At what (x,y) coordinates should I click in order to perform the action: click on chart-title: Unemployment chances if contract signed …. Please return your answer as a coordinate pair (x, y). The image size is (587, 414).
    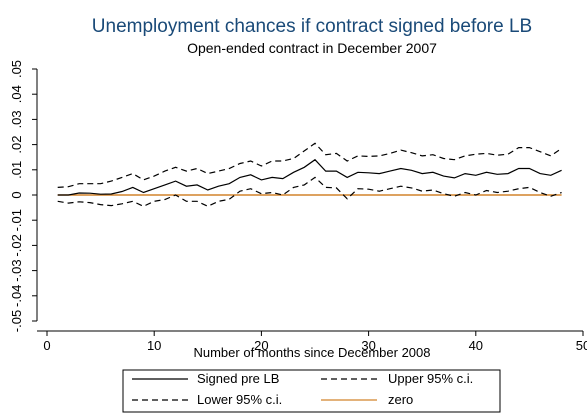
    Looking at the image, I should click on (312, 26).